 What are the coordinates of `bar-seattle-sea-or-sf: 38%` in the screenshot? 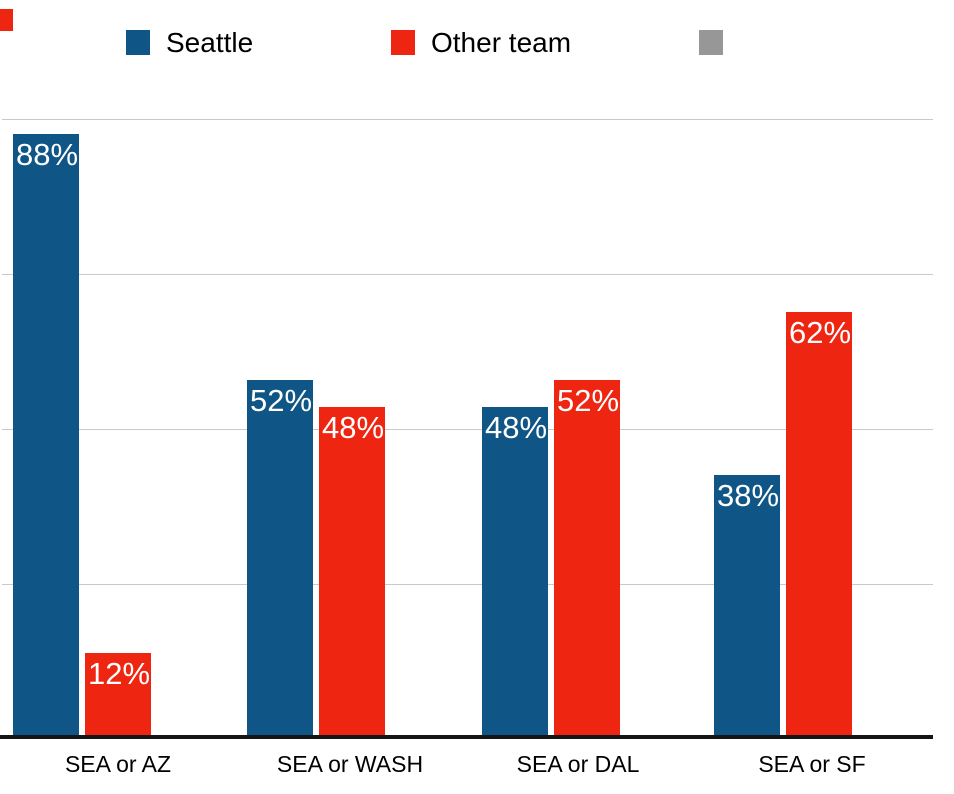 It's located at (747, 605).